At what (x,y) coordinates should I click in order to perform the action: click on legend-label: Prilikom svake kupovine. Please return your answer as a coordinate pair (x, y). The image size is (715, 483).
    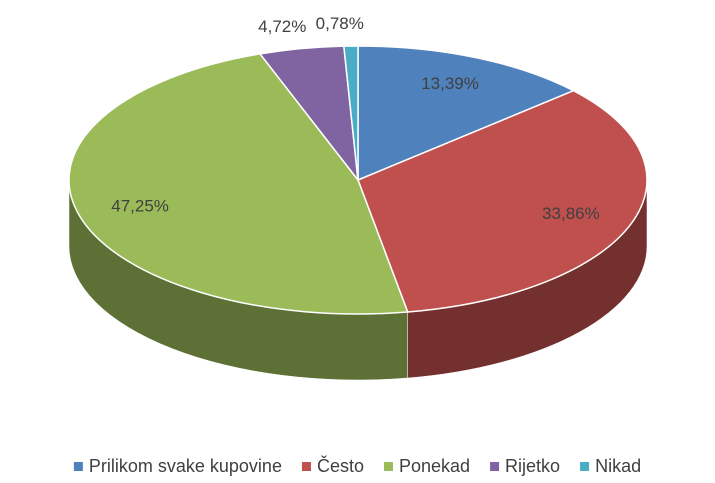
    Looking at the image, I should click on (185, 466).